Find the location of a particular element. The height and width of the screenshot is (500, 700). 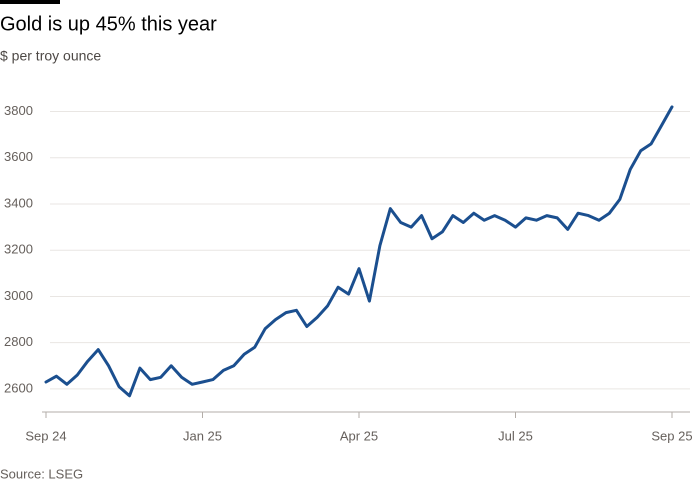

x-tick-label: Sep 25 is located at coordinates (671, 435).